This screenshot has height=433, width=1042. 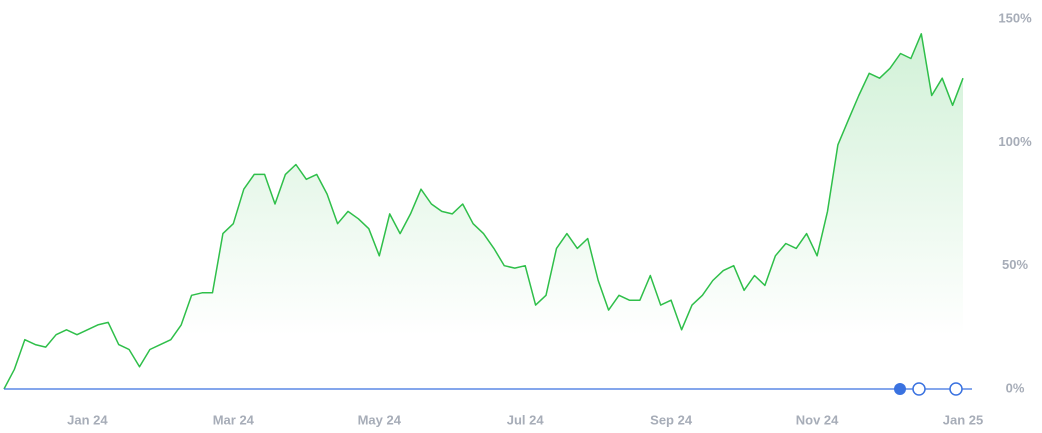 What do you see at coordinates (1015, 141) in the screenshot?
I see `y-tick-label: 100%` at bounding box center [1015, 141].